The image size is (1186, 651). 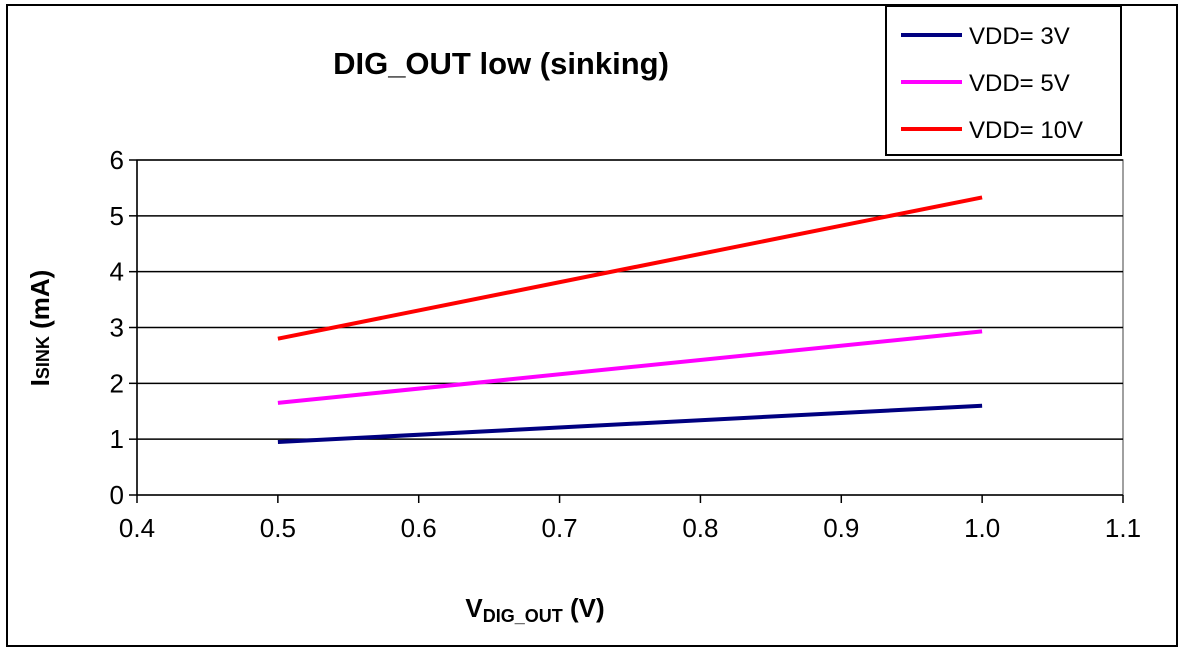 What do you see at coordinates (474, 608) in the screenshot?
I see `x-axis-label-main: V` at bounding box center [474, 608].